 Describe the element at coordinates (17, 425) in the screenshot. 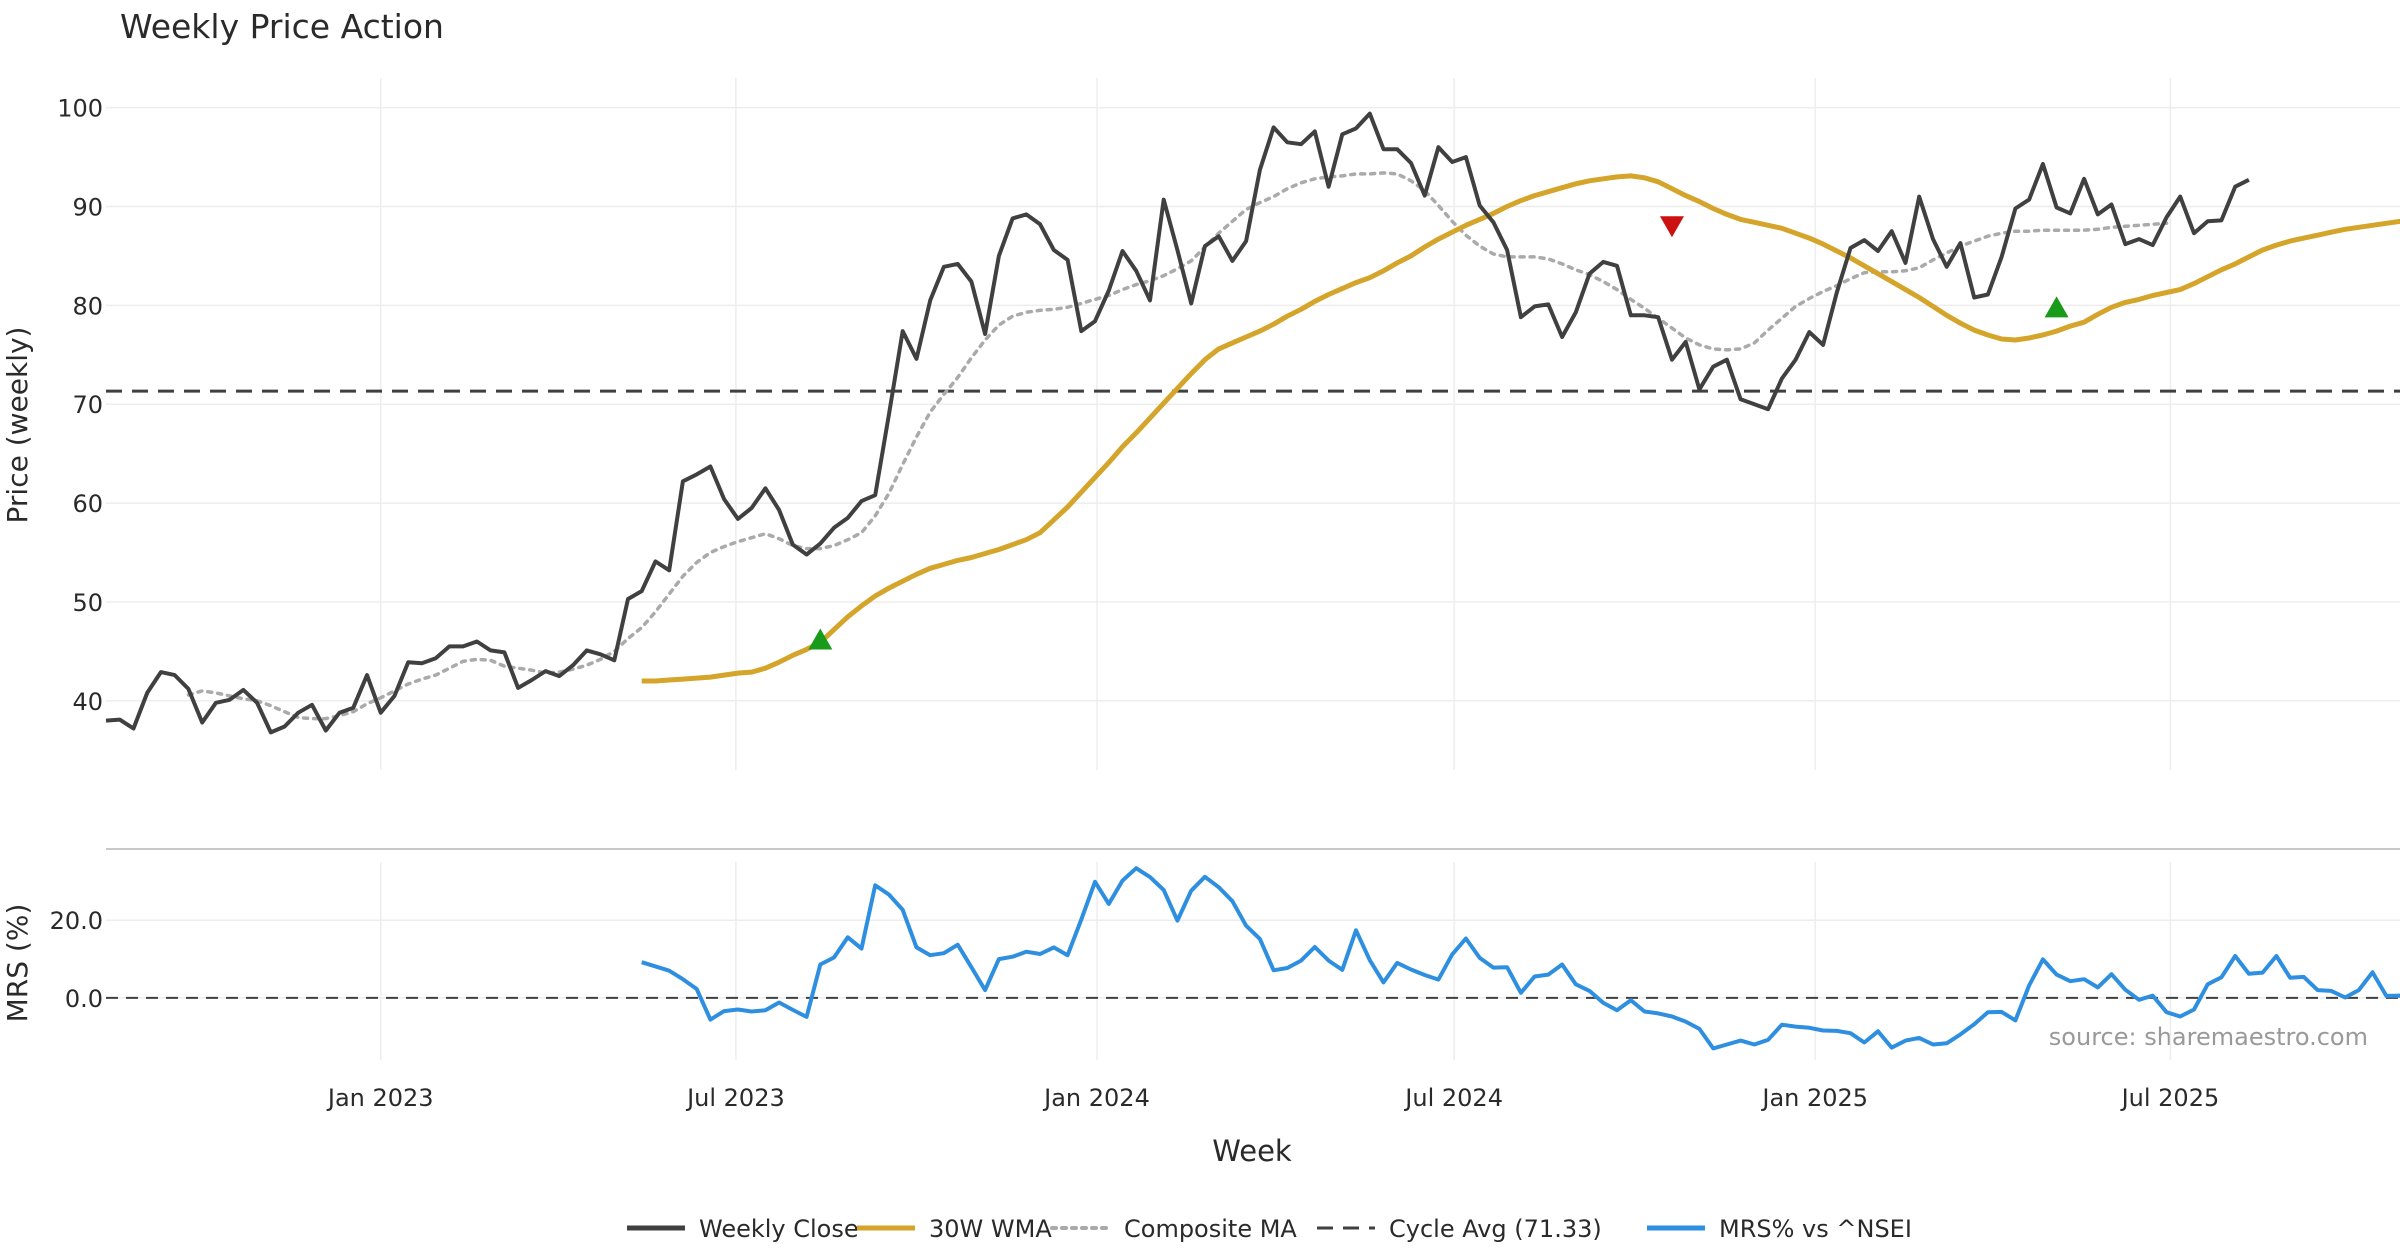

I see `price-y-axis-label: Price (weekly)` at that location.